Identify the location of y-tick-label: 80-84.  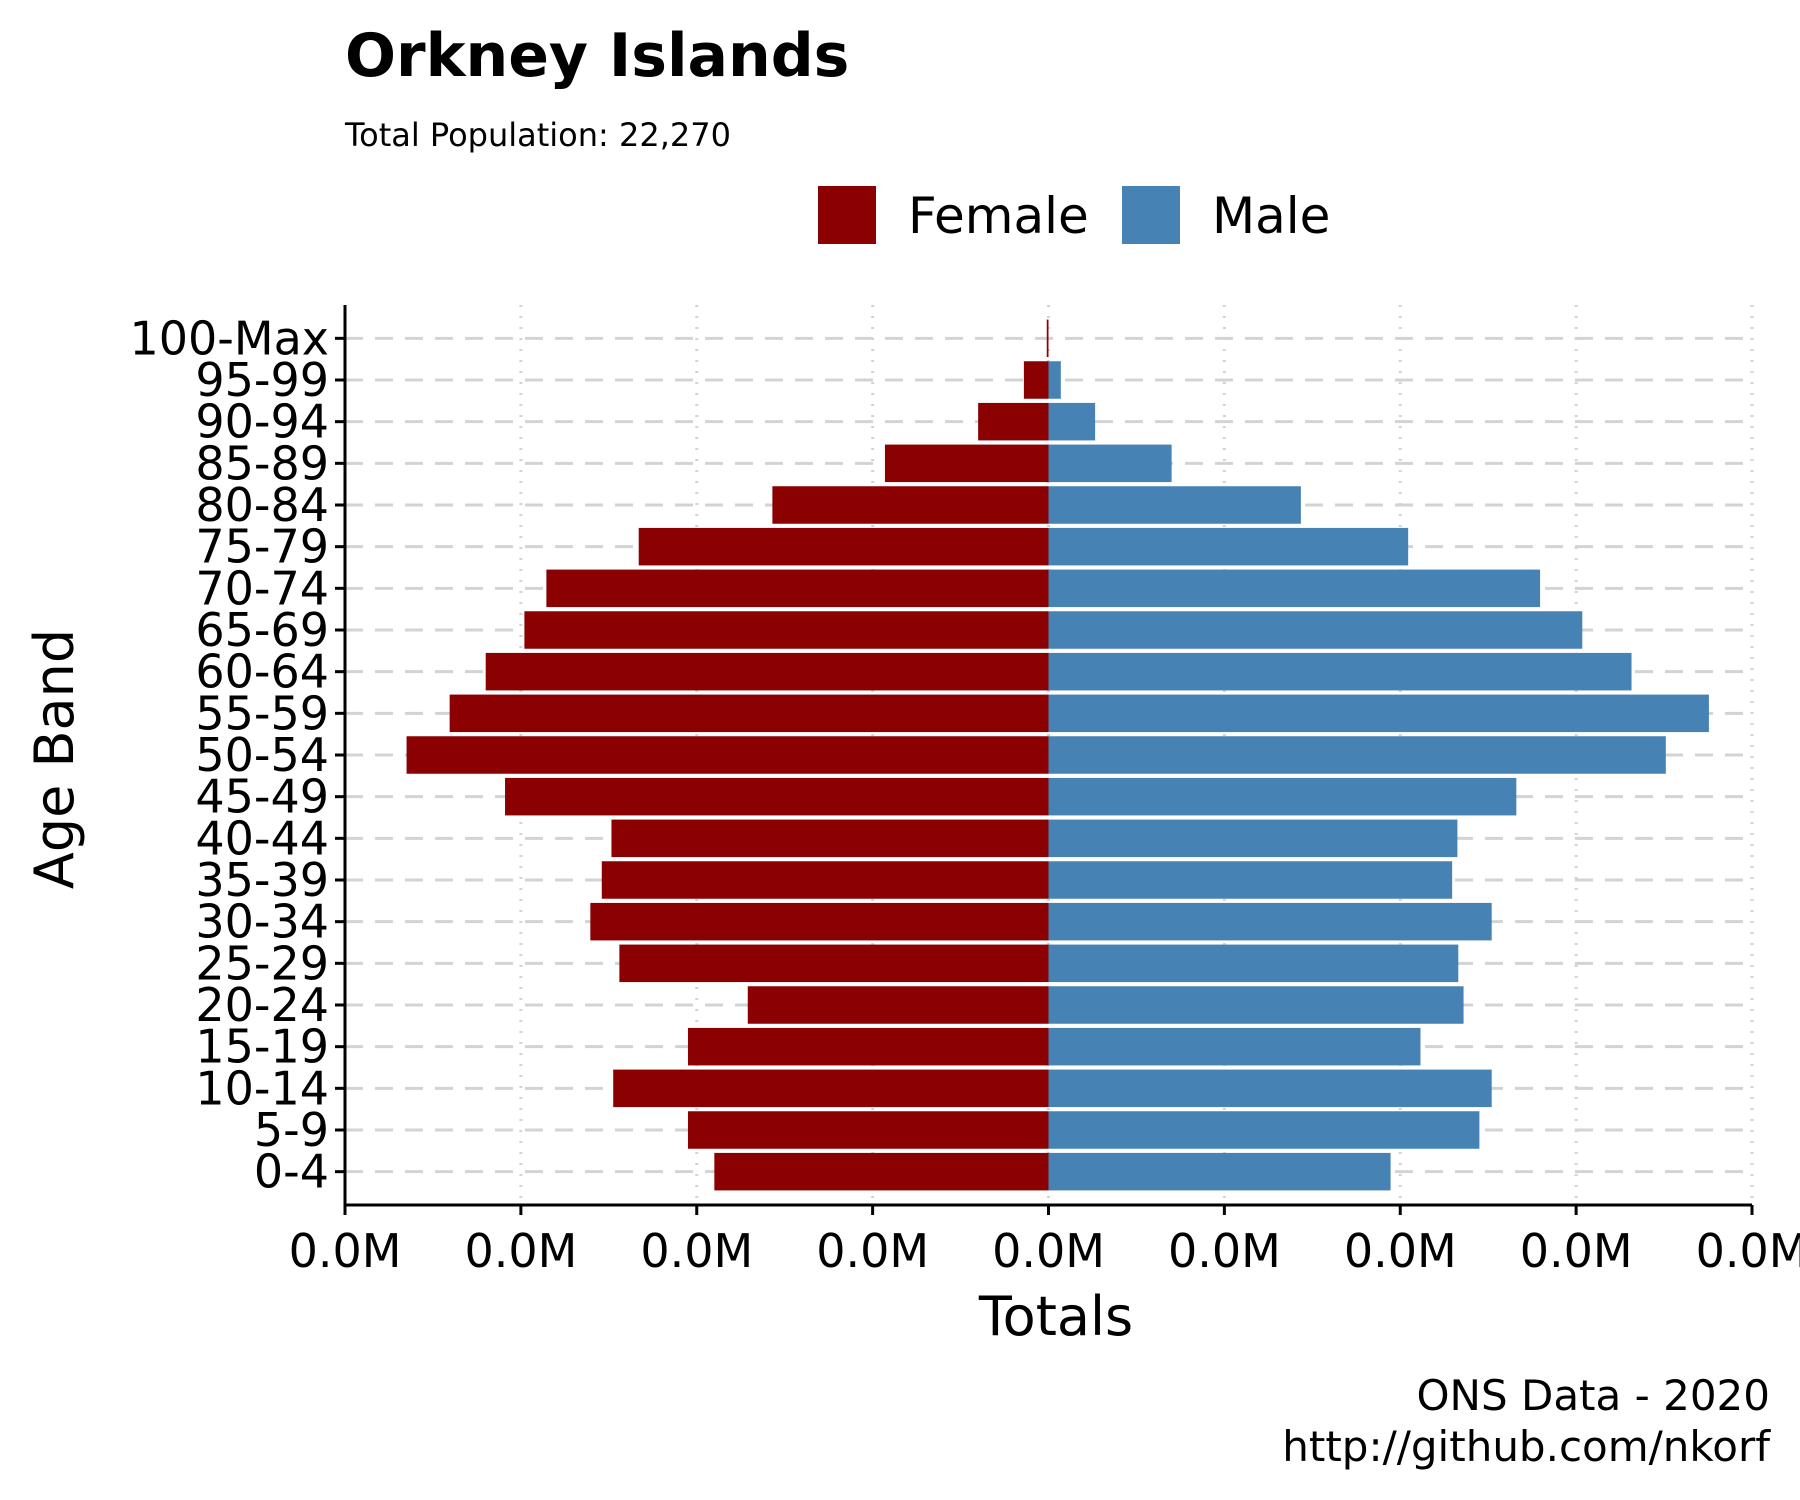
(262, 505).